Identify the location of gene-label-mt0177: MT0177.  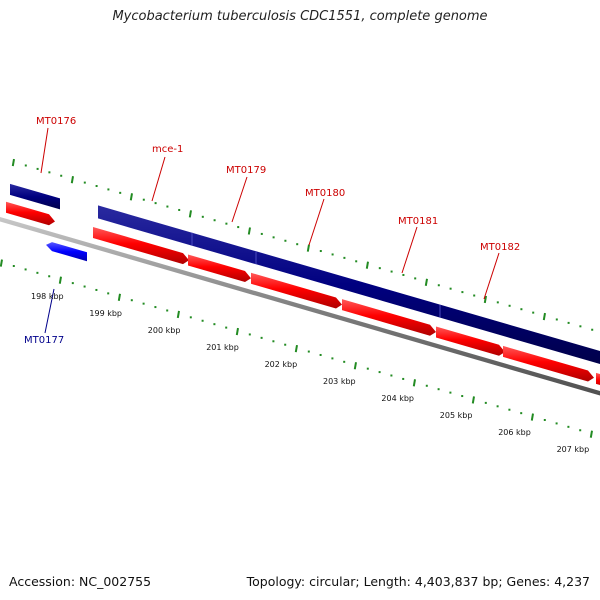
(44, 340).